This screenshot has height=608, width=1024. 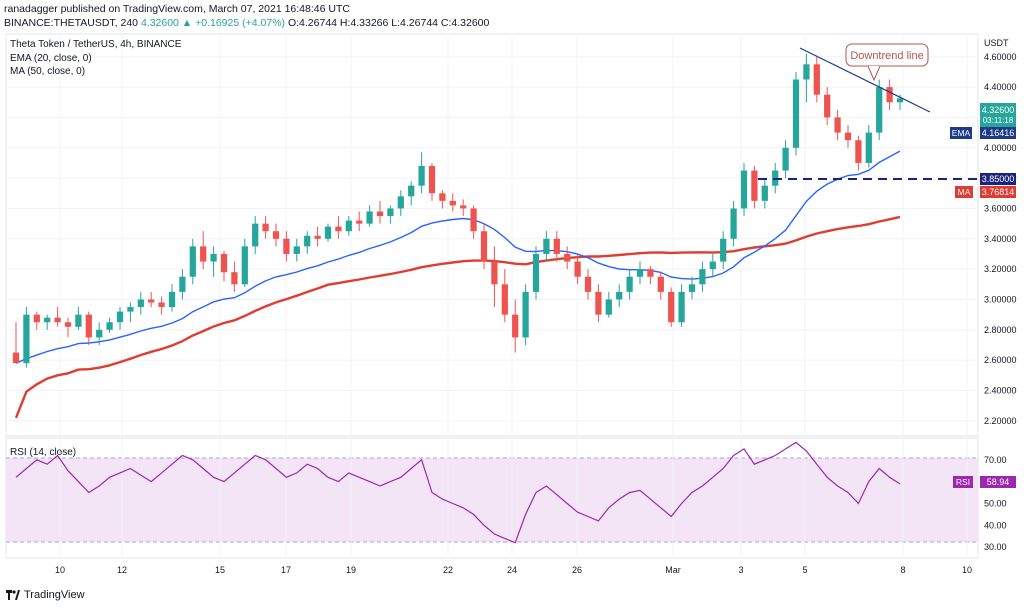 What do you see at coordinates (1000, 57) in the screenshot?
I see `price-tick-label: 4.60000` at bounding box center [1000, 57].